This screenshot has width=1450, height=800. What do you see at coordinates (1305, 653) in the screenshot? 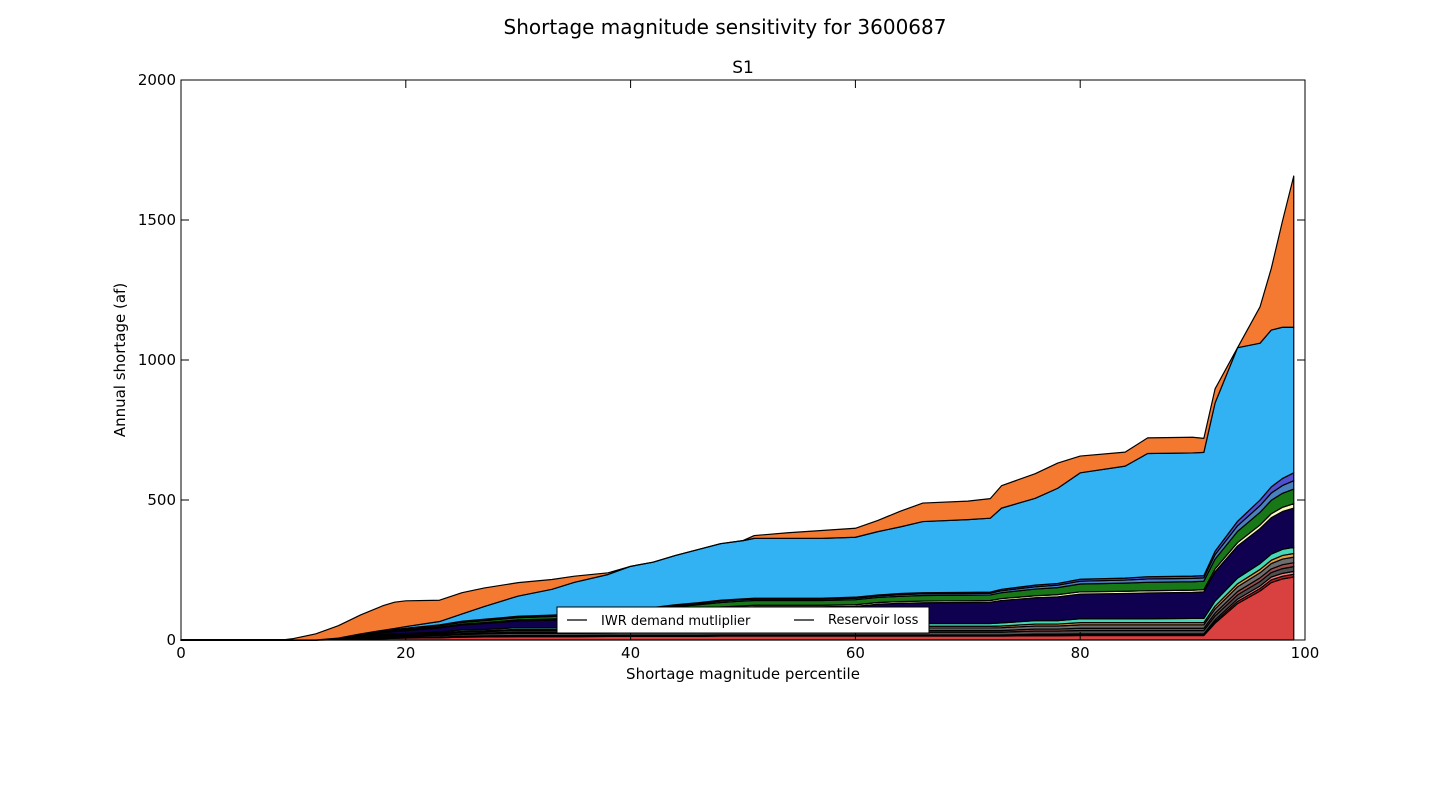
I see `x-tick-label: 100` at bounding box center [1305, 653].